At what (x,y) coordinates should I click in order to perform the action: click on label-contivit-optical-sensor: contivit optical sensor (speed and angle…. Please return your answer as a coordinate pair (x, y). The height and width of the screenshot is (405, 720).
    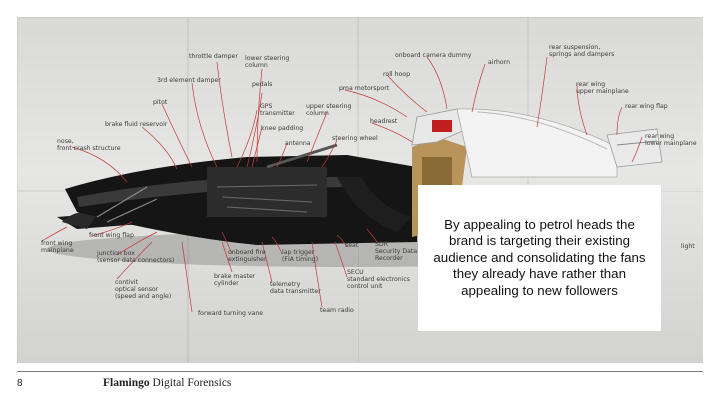
    Looking at the image, I should click on (143, 289).